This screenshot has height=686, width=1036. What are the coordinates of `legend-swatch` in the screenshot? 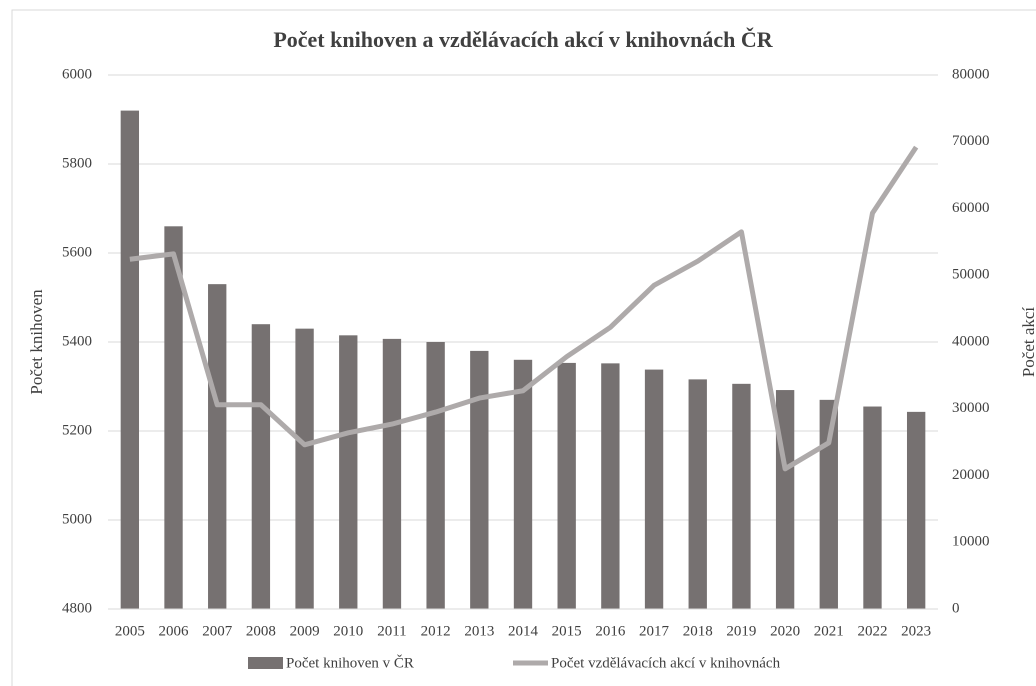 It's located at (265, 663).